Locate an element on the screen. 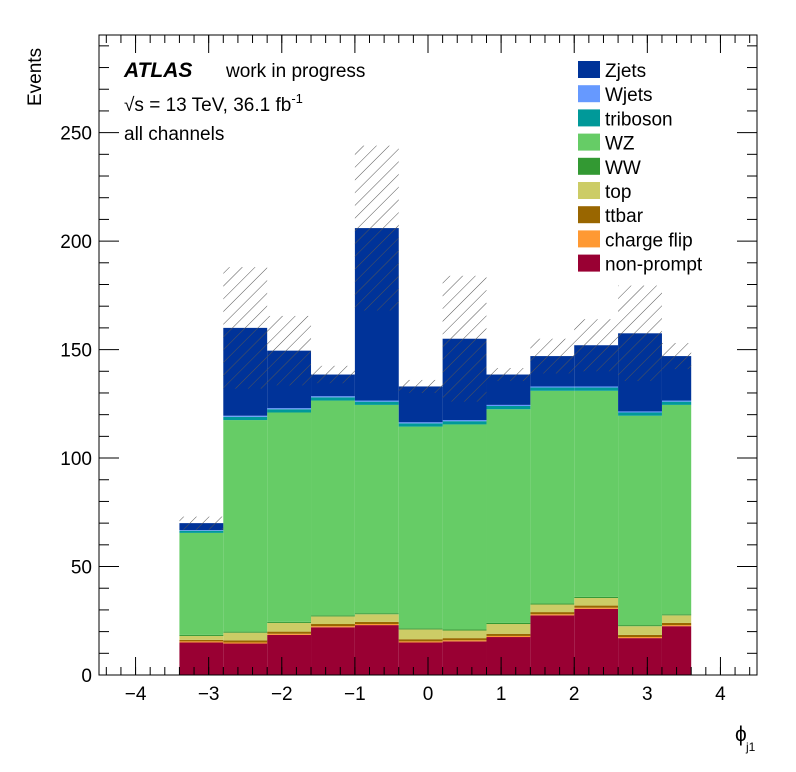  y-tick-label: 0 is located at coordinates (86, 676).